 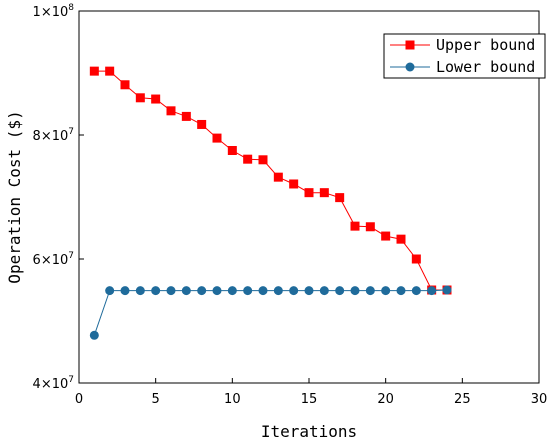 What do you see at coordinates (464, 56) in the screenshot?
I see `legend: Upper bound Lower bound` at bounding box center [464, 56].